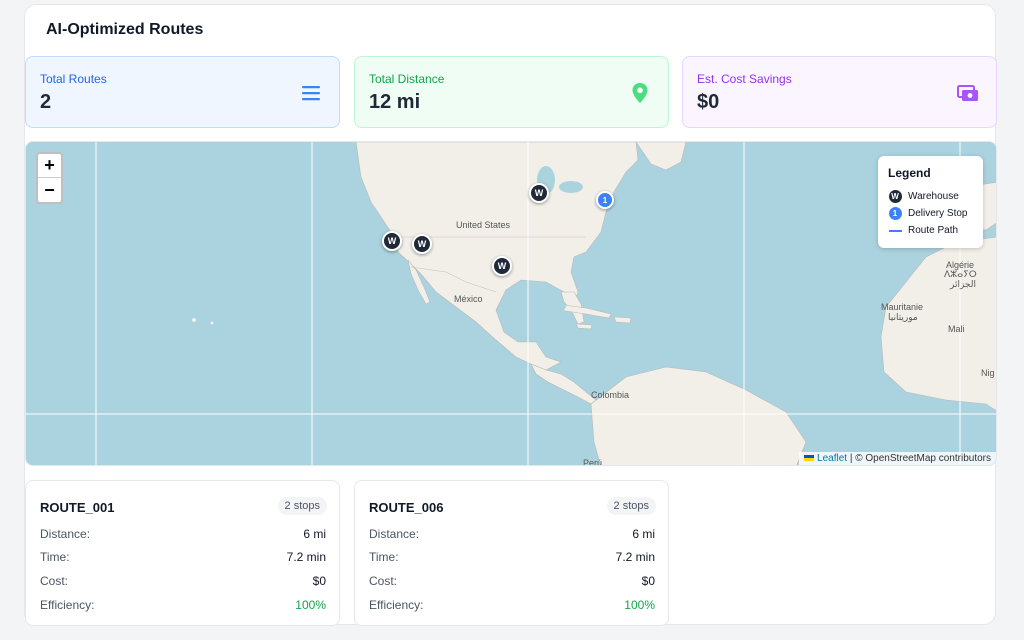  What do you see at coordinates (49, 189) in the screenshot?
I see `zoom-out-button: −` at bounding box center [49, 189].